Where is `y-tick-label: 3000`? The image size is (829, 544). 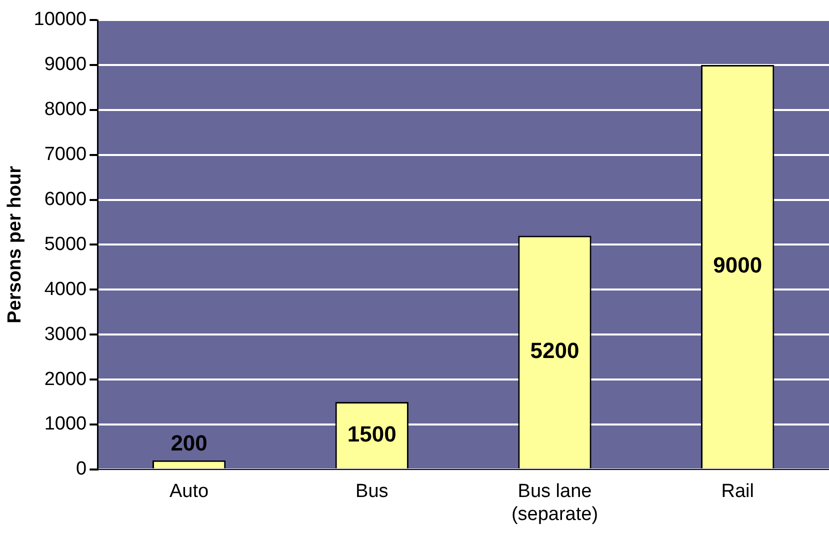 y-tick-label: 3000 is located at coordinates (65, 334).